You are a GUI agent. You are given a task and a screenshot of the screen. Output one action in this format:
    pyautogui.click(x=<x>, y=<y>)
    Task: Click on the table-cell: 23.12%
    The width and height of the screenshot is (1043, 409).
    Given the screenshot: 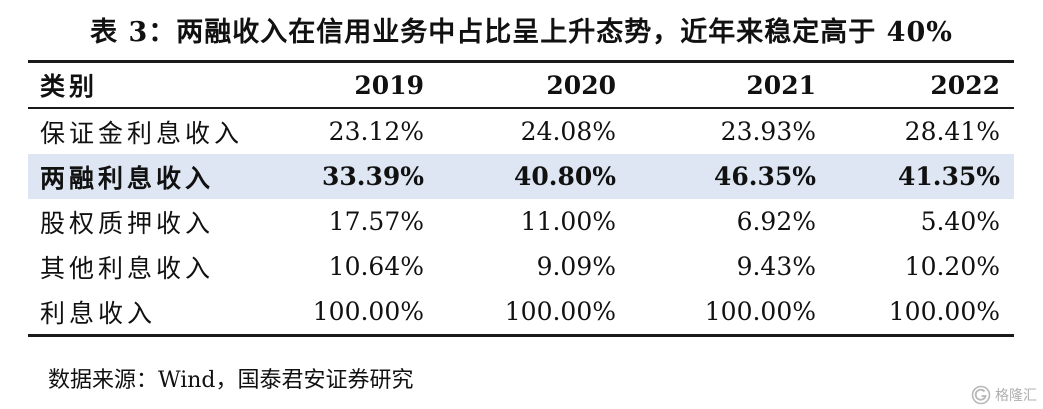 What is the action you would take?
    pyautogui.click(x=376, y=131)
    